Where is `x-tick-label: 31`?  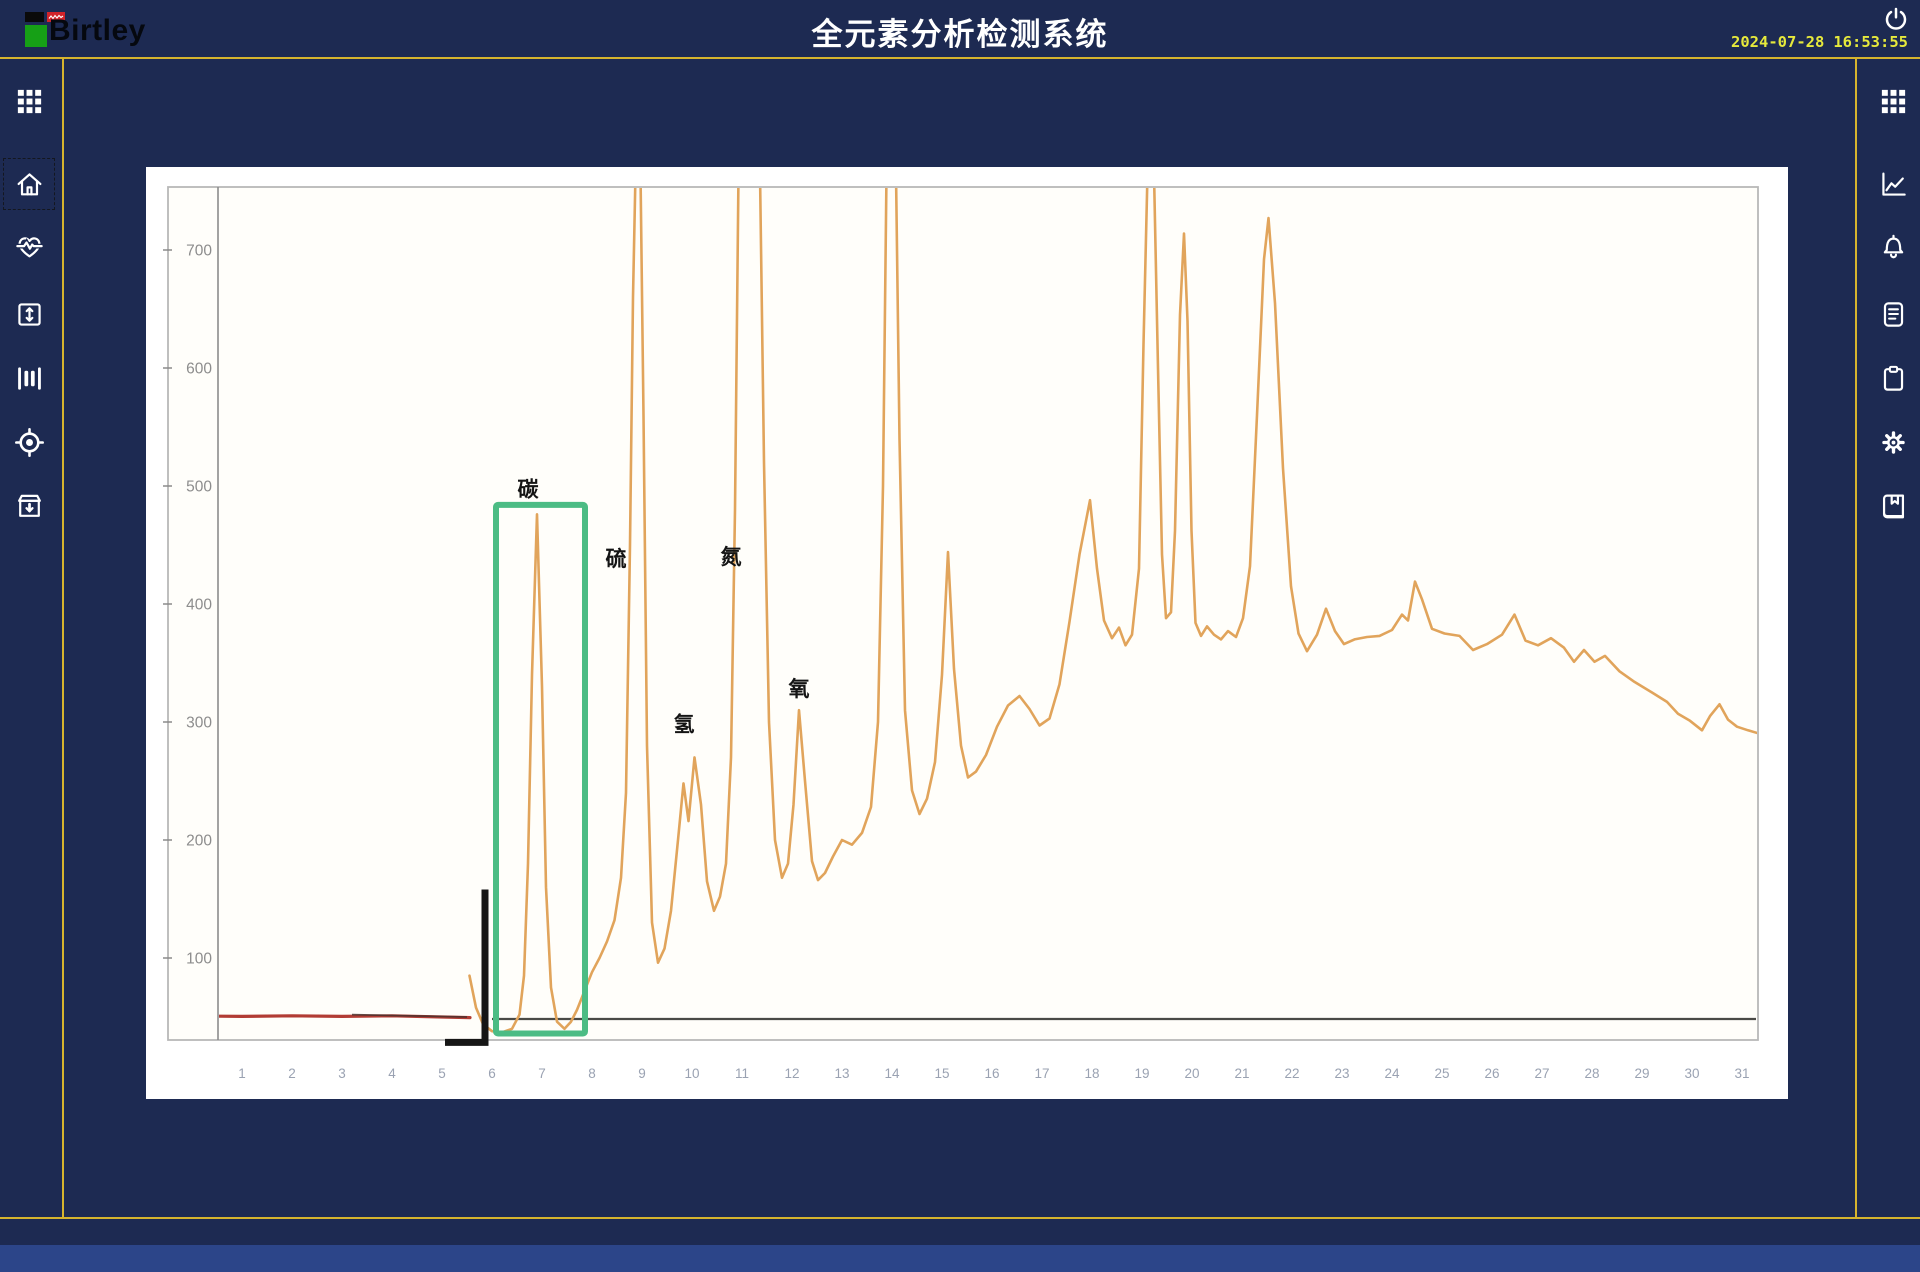 x-tick-label: 31 is located at coordinates (1741, 1073).